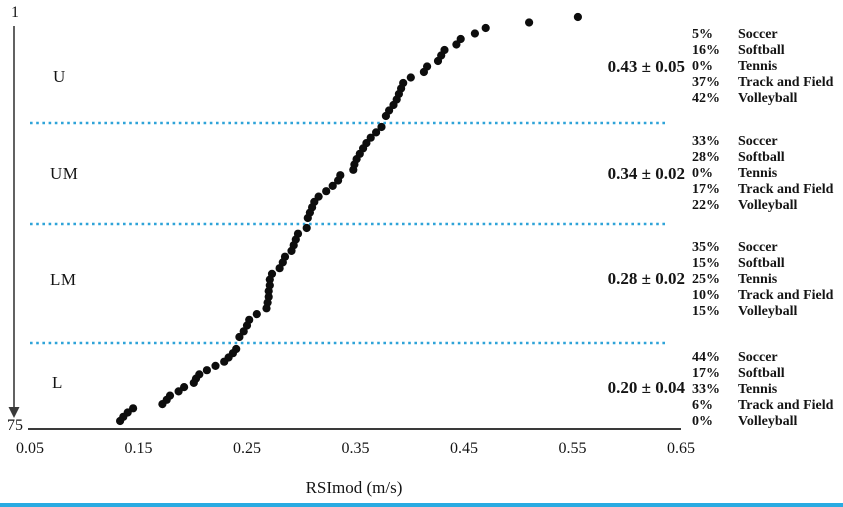 This screenshot has width=843, height=507. Describe the element at coordinates (767, 248) in the screenshot. I see `breakdown-row: 35% Soccer` at that location.